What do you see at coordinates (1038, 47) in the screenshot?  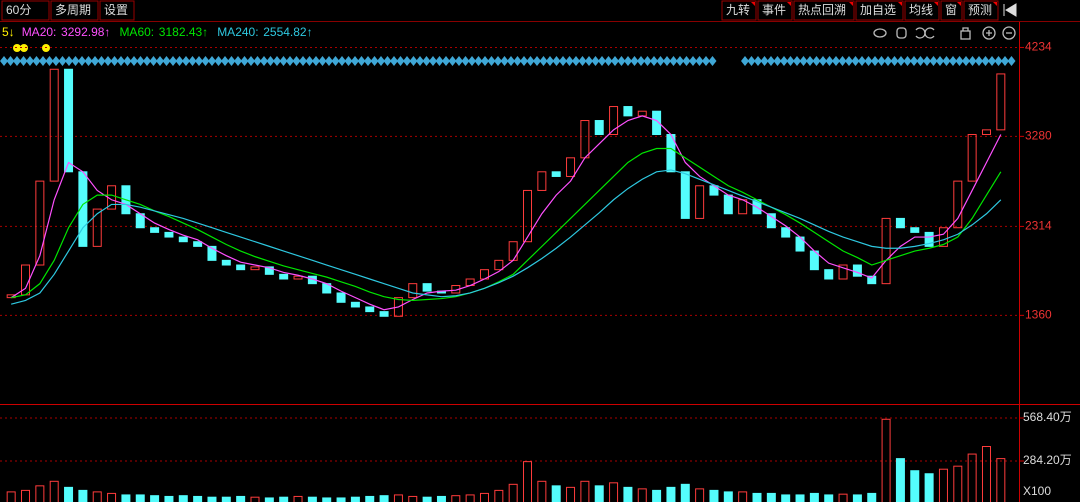 I see `y-tick-label: 4234` at bounding box center [1038, 47].